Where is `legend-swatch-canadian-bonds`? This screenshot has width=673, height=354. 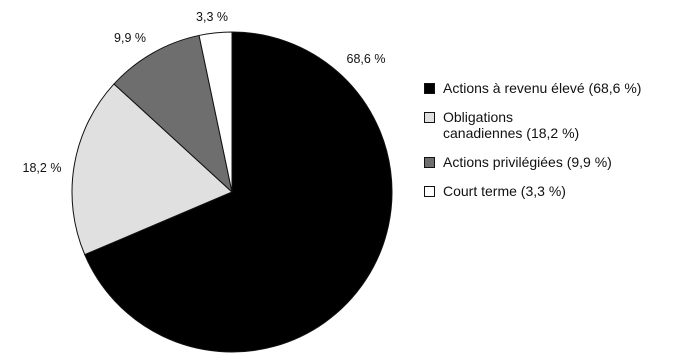
legend-swatch-canadian-bonds is located at coordinates (429, 117).